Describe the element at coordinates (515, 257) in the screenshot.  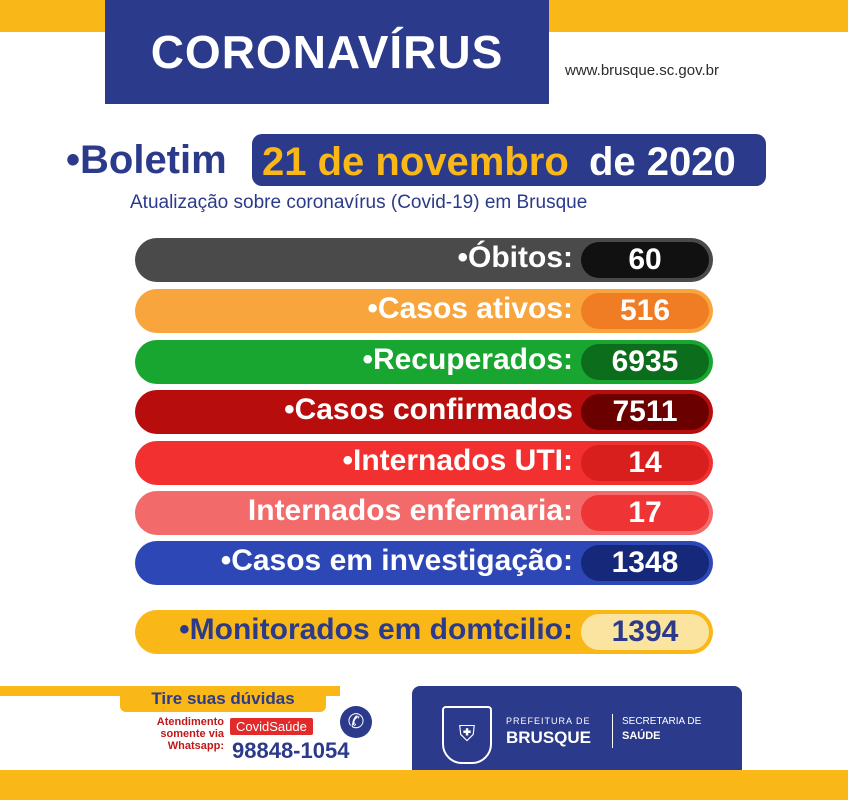
I see `stat-label: •Óbitos:` at that location.